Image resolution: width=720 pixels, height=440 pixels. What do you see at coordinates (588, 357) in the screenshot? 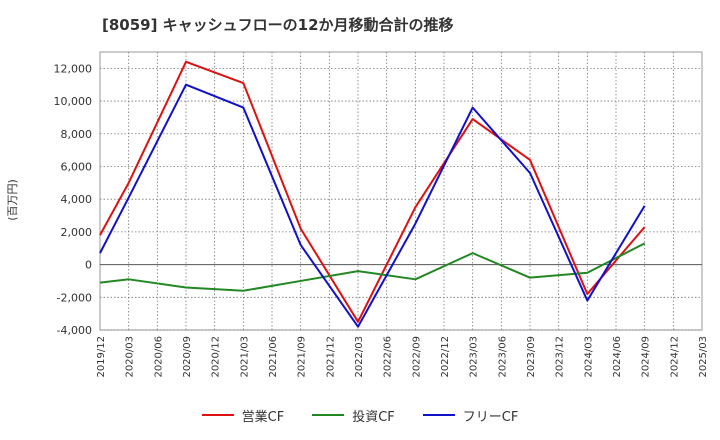
I see `x-tick-label: 2024/03` at bounding box center [588, 357].